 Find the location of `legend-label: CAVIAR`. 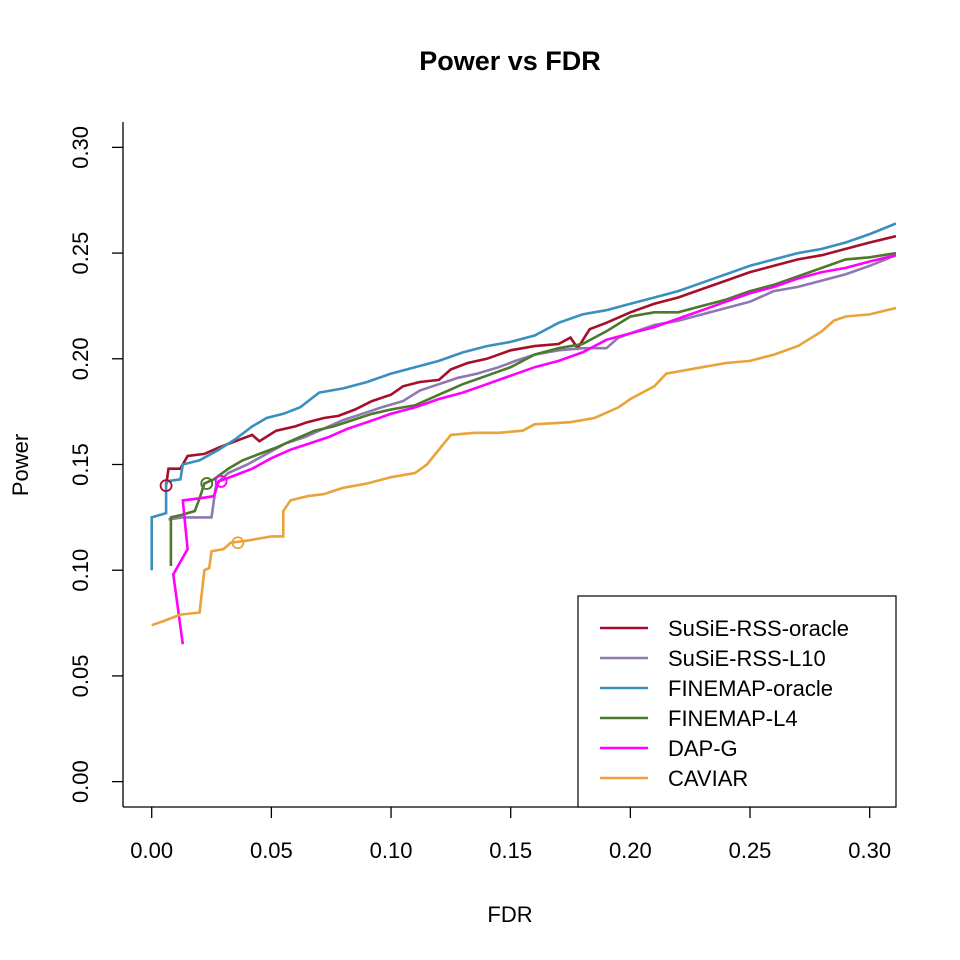

legend-label: CAVIAR is located at coordinates (708, 778).